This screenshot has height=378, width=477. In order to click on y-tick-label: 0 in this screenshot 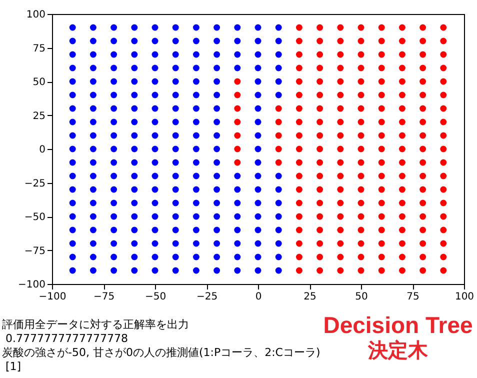, I will do `click(42, 150)`.